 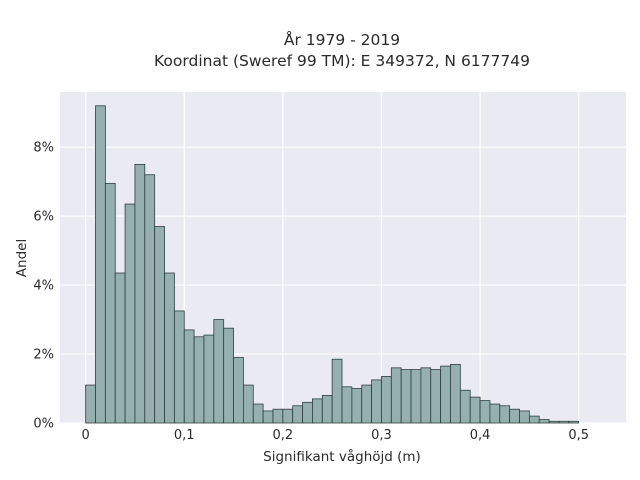 What do you see at coordinates (335, 435) in the screenshot?
I see `x-axis-ticks: 0 0,1 0,2 0,3 0,4 0,5` at bounding box center [335, 435].